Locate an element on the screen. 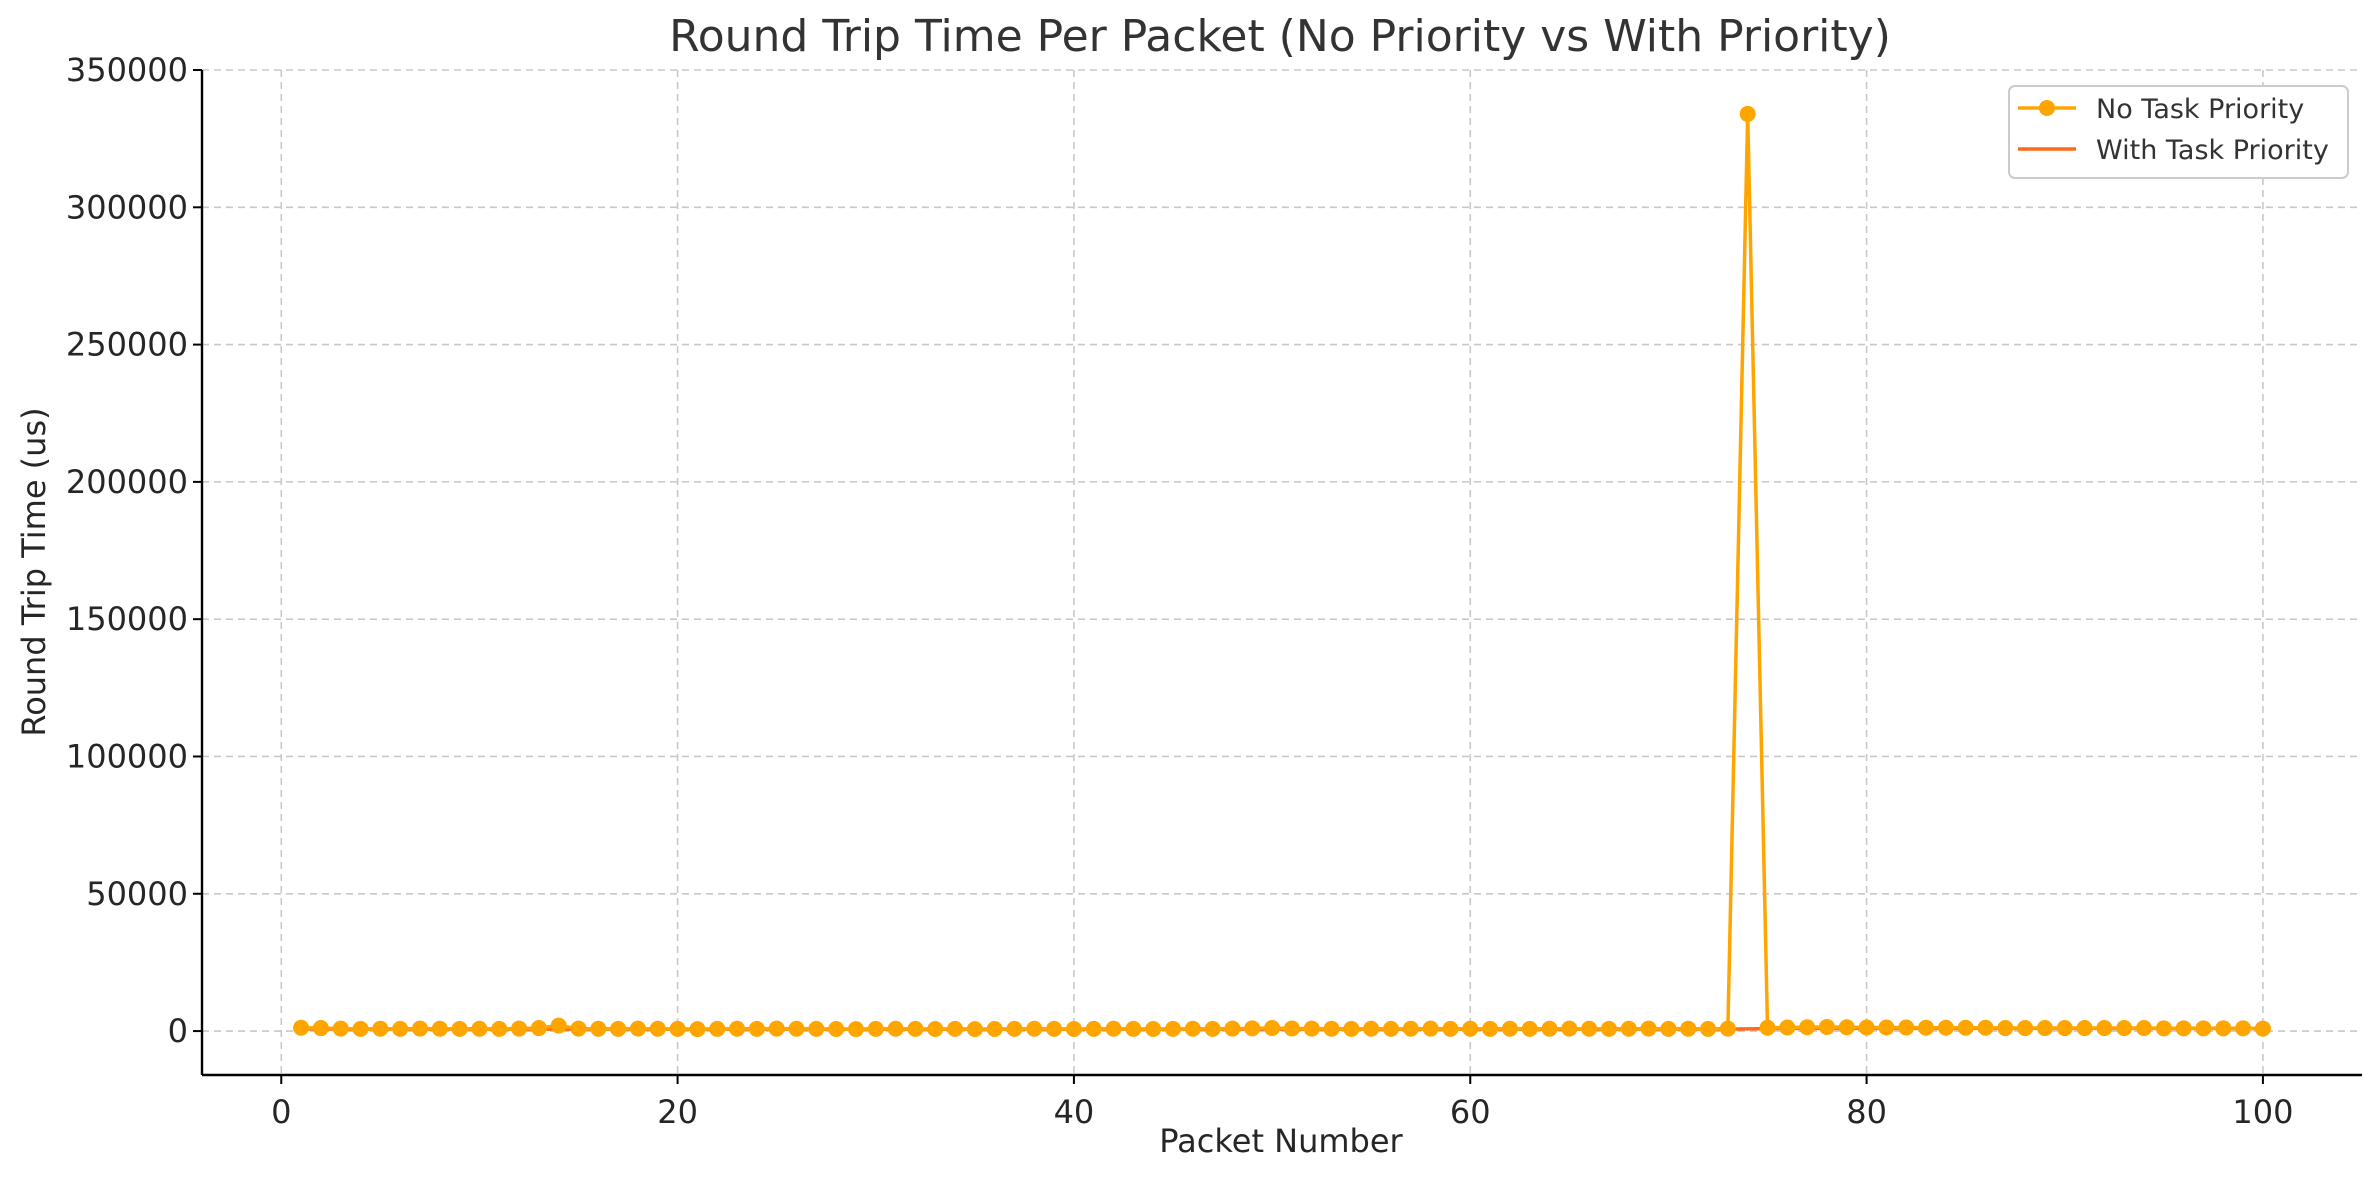 The height and width of the screenshot is (1180, 2379). y-tick-label: 250000 is located at coordinates (127, 345).